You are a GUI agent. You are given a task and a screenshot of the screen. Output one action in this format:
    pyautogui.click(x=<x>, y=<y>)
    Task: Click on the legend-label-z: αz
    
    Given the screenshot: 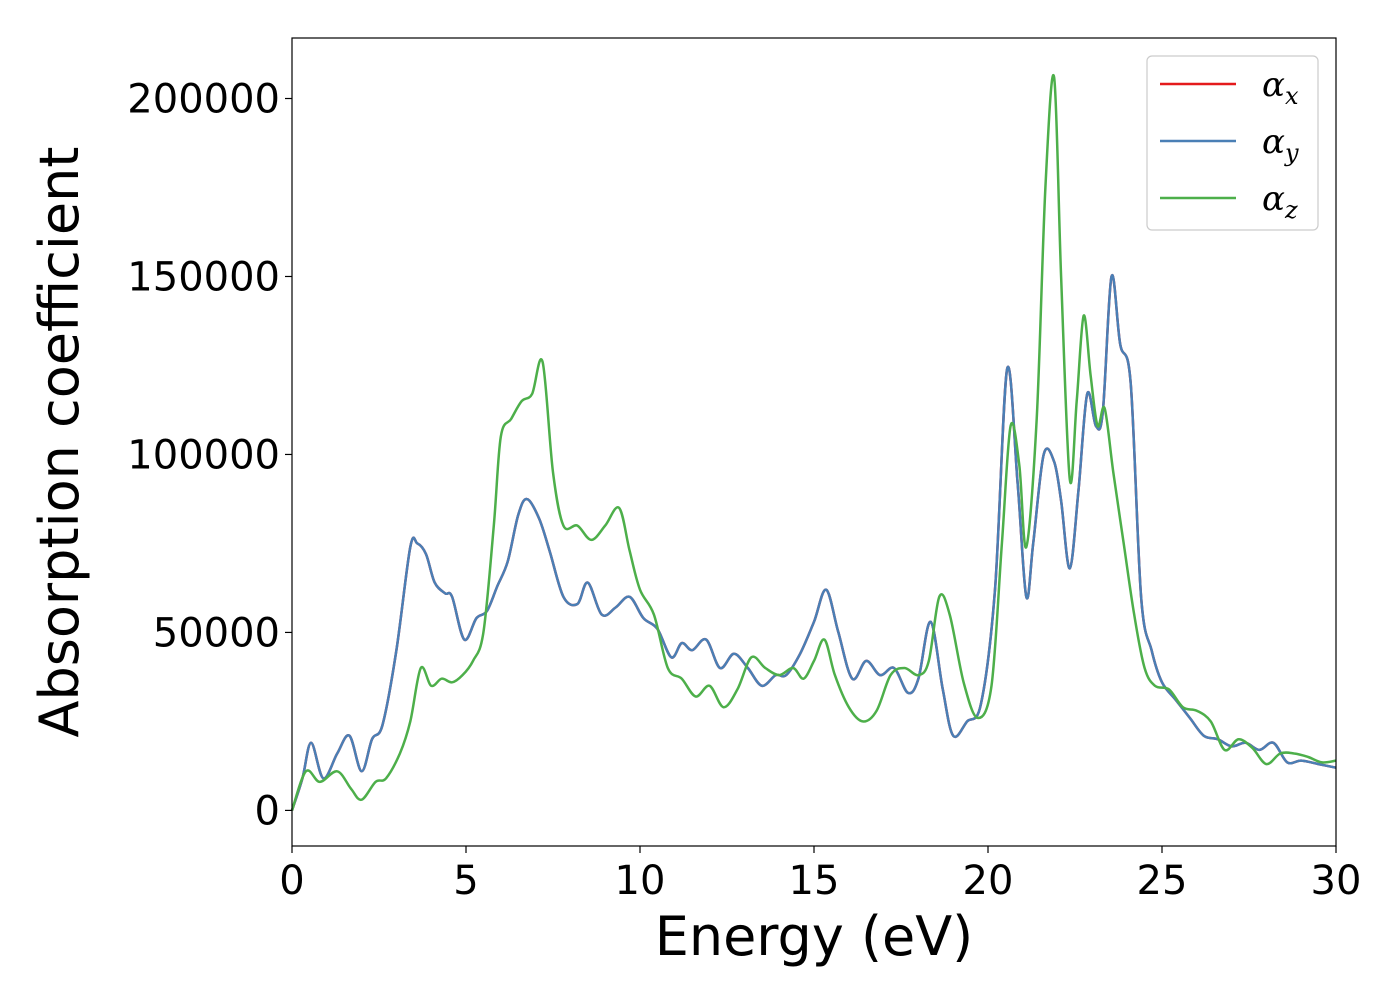 What is the action you would take?
    pyautogui.click(x=1280, y=201)
    